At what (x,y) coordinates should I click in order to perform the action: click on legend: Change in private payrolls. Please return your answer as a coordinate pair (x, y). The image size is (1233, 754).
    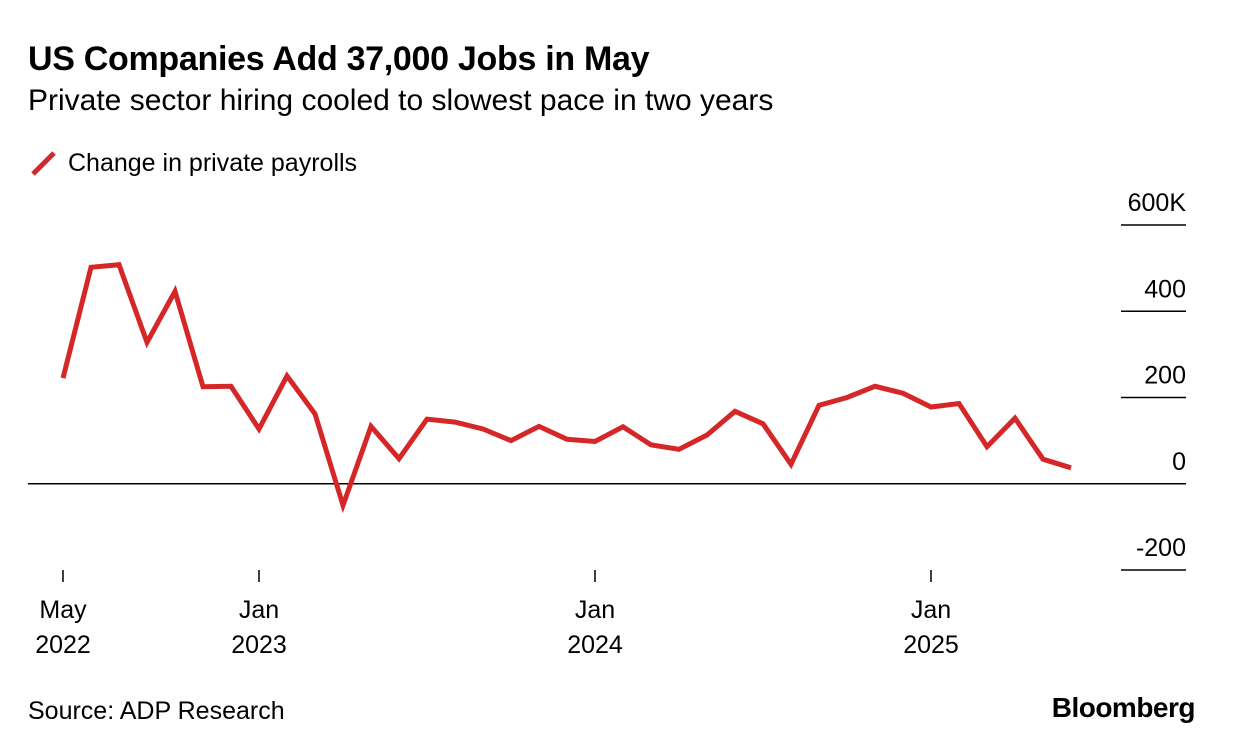
    Looking at the image, I should click on (192, 163).